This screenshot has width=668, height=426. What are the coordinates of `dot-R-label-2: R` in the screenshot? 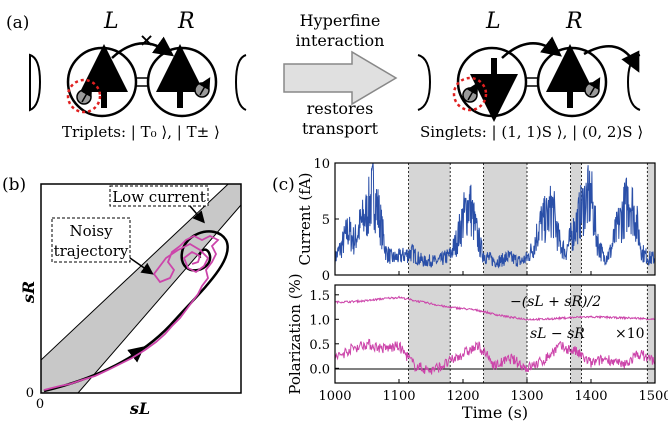 It's located at (574, 21).